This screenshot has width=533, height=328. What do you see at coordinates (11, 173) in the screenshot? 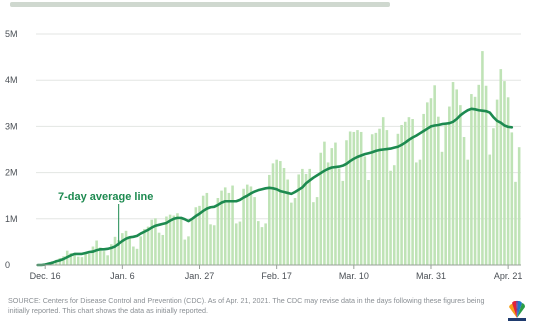
I see `y-tick-label: 2M` at bounding box center [11, 173].